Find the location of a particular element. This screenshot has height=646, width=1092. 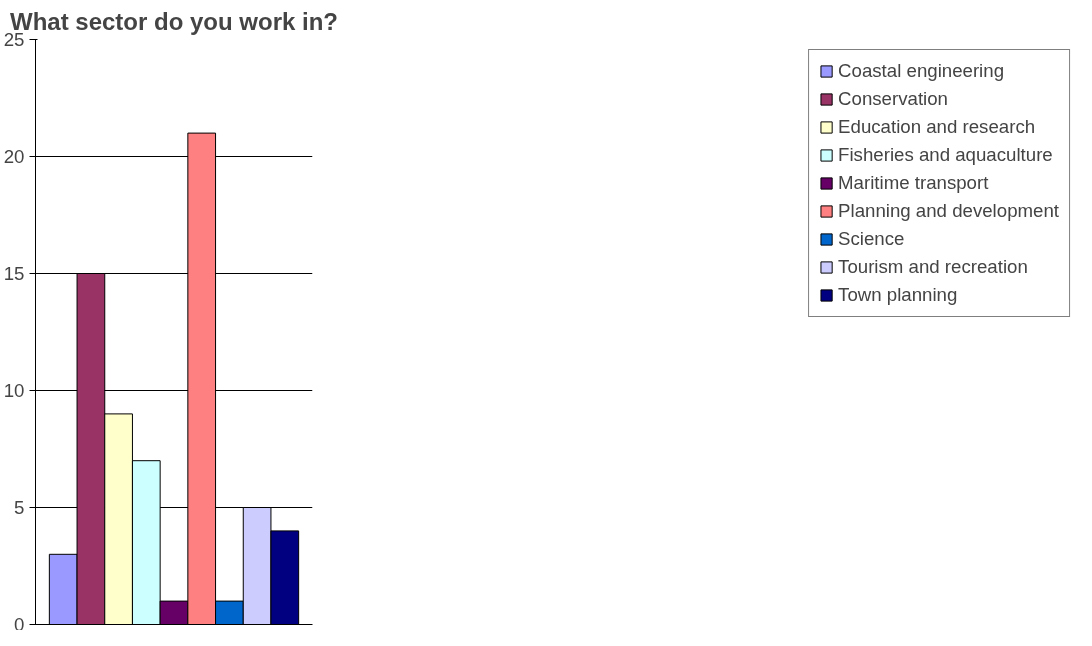

legend-label: Education and research is located at coordinates (937, 127).